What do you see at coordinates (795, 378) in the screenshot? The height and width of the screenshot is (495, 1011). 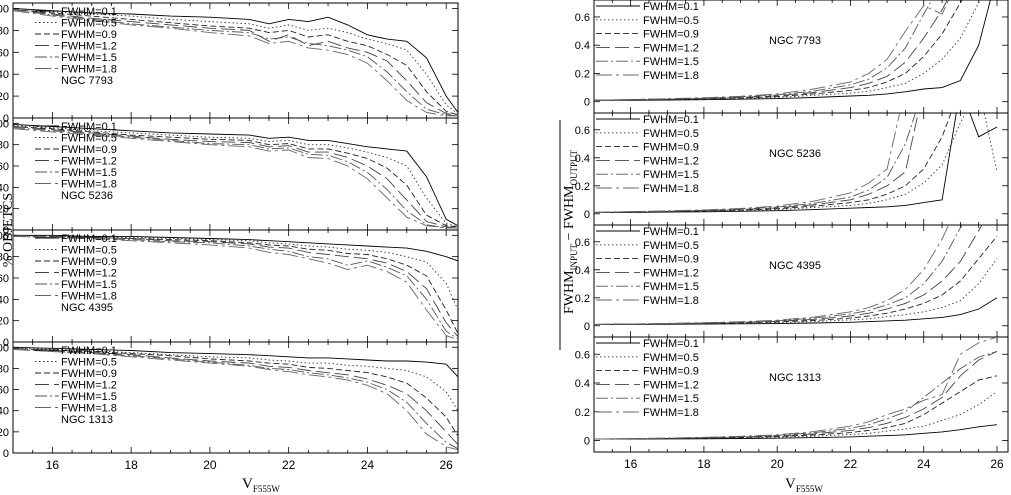 I see `galaxy-label: NGC 1313` at bounding box center [795, 378].